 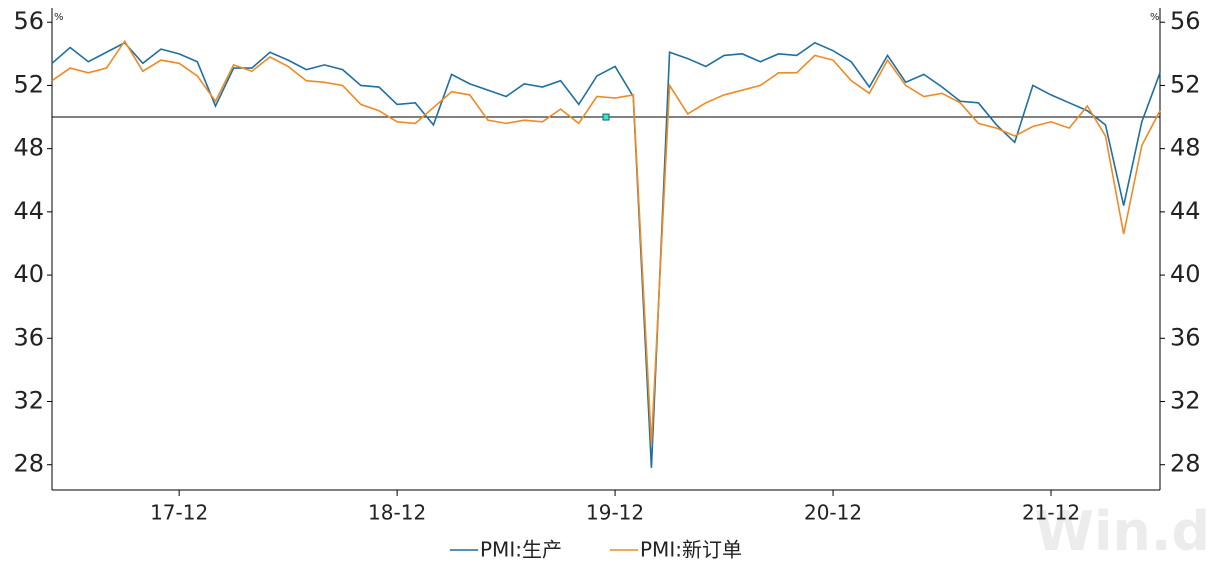 I want to click on y2-unit: %, so click(x=1155, y=17).